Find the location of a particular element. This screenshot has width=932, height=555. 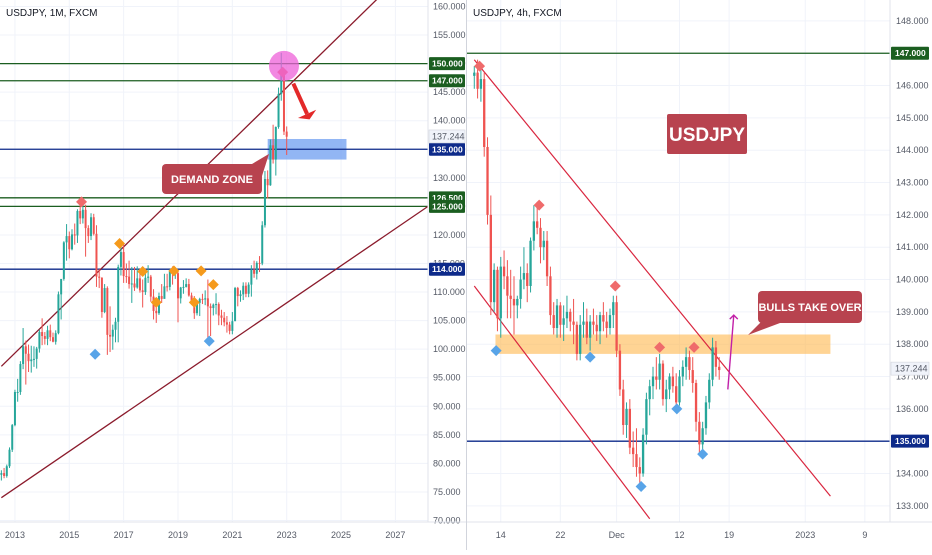

left-annotations: DEMAND ZONE is located at coordinates (239, 122).